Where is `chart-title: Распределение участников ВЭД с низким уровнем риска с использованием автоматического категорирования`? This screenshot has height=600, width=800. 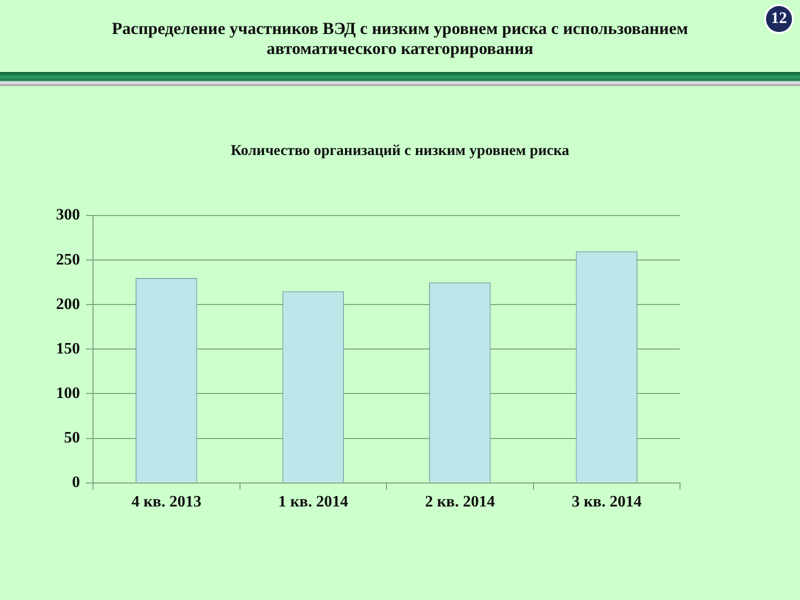 chart-title: Распределение участников ВЭД с низким уровнем риска с использованием автоматического категорирования is located at coordinates (400, 39).